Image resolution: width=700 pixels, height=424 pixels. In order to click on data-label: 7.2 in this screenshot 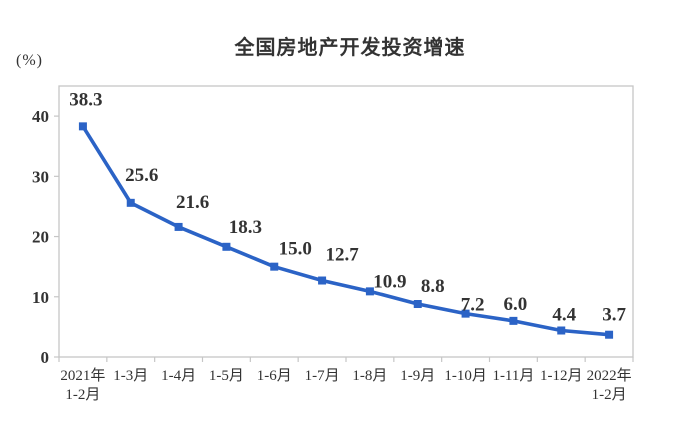, I will do `click(473, 305)`.